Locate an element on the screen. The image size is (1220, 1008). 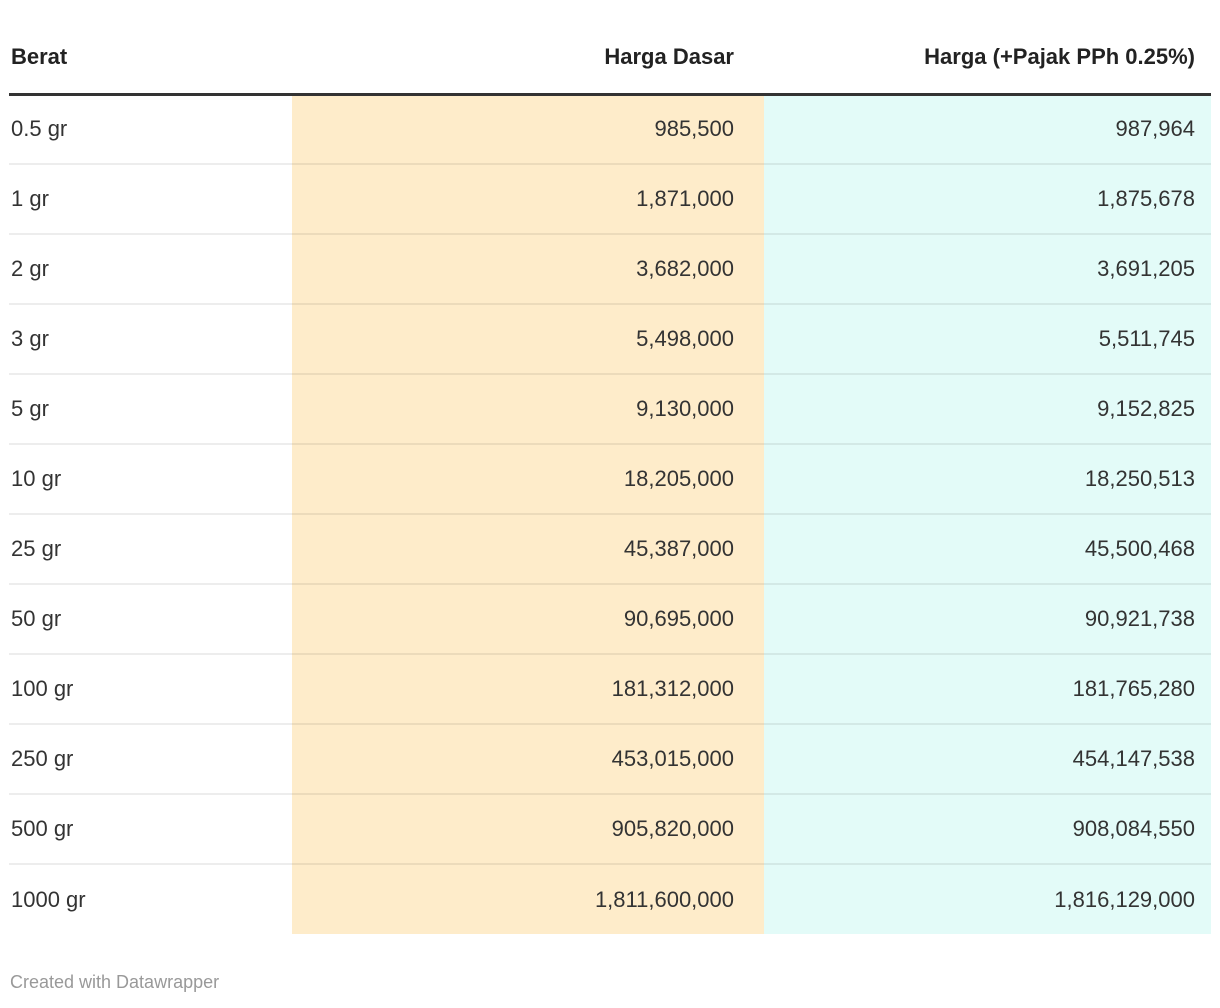
cell-harga-dasar: 45,387,000 is located at coordinates (528, 549).